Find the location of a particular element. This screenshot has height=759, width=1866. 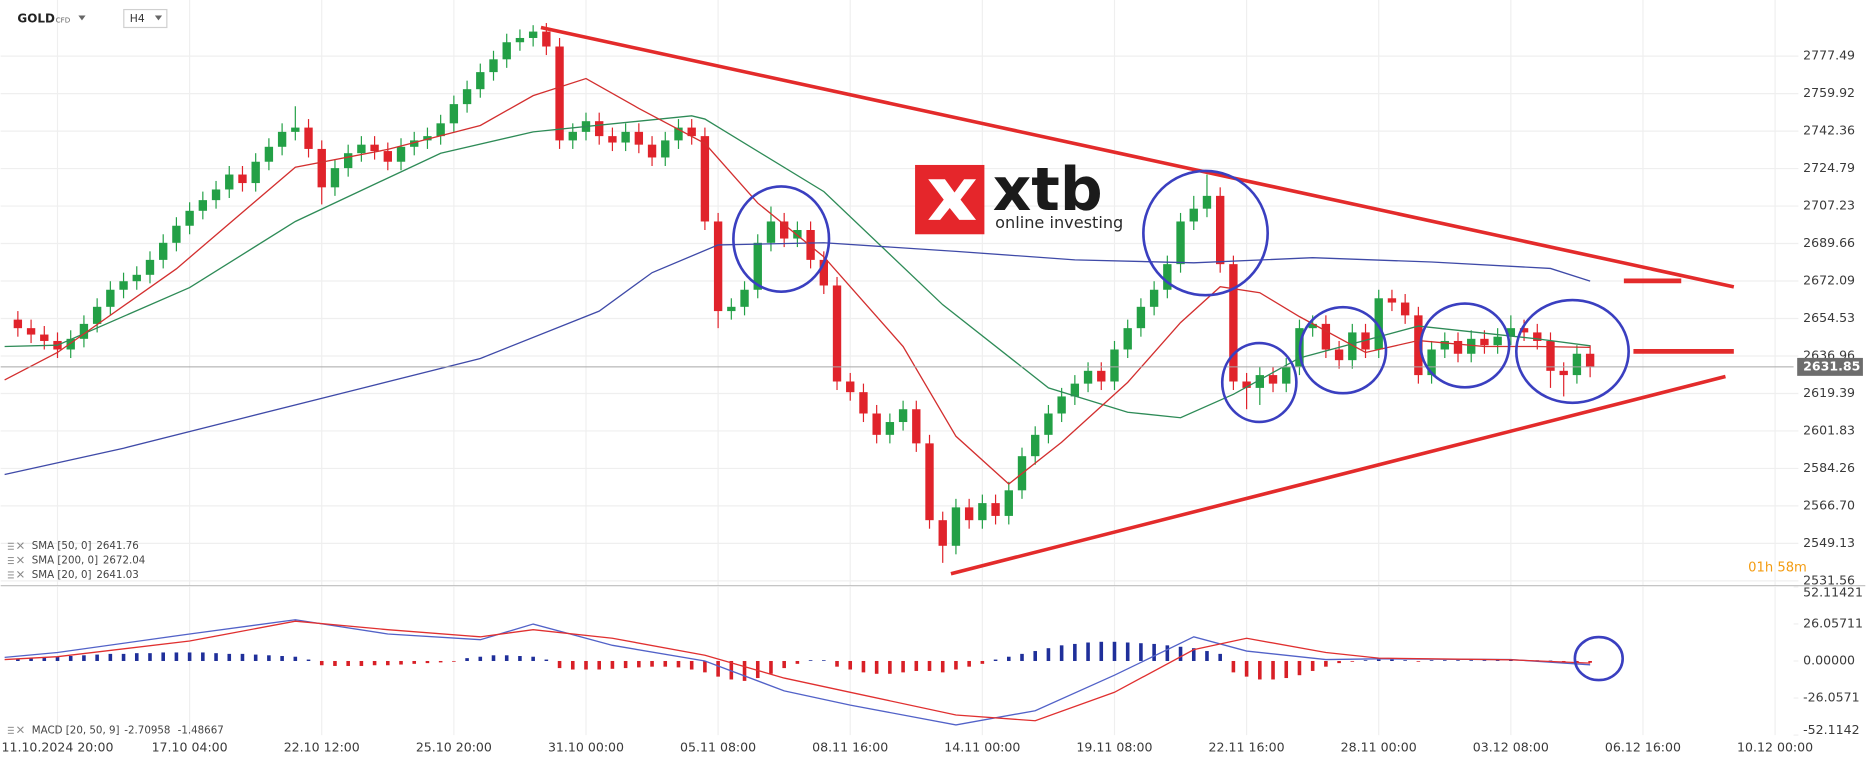

last-price-label: 2631.85 is located at coordinates (1831, 365).